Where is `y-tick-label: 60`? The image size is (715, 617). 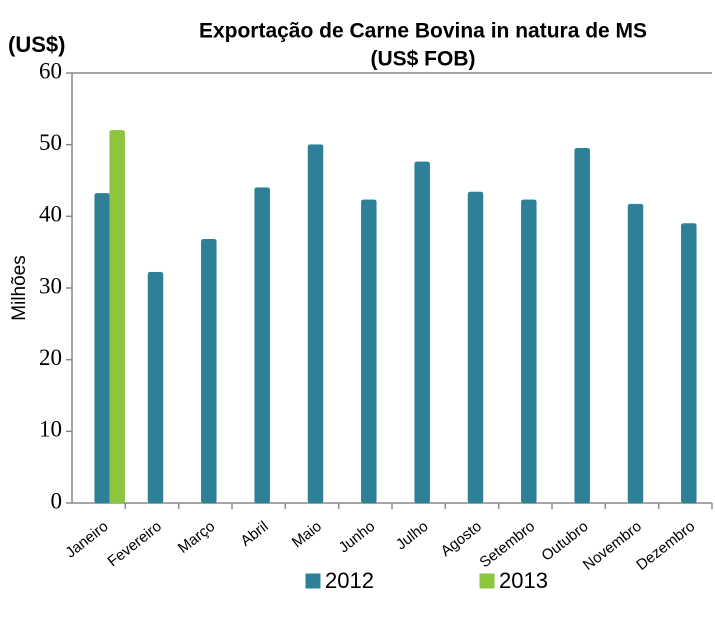 y-tick-label: 60 is located at coordinates (50, 70).